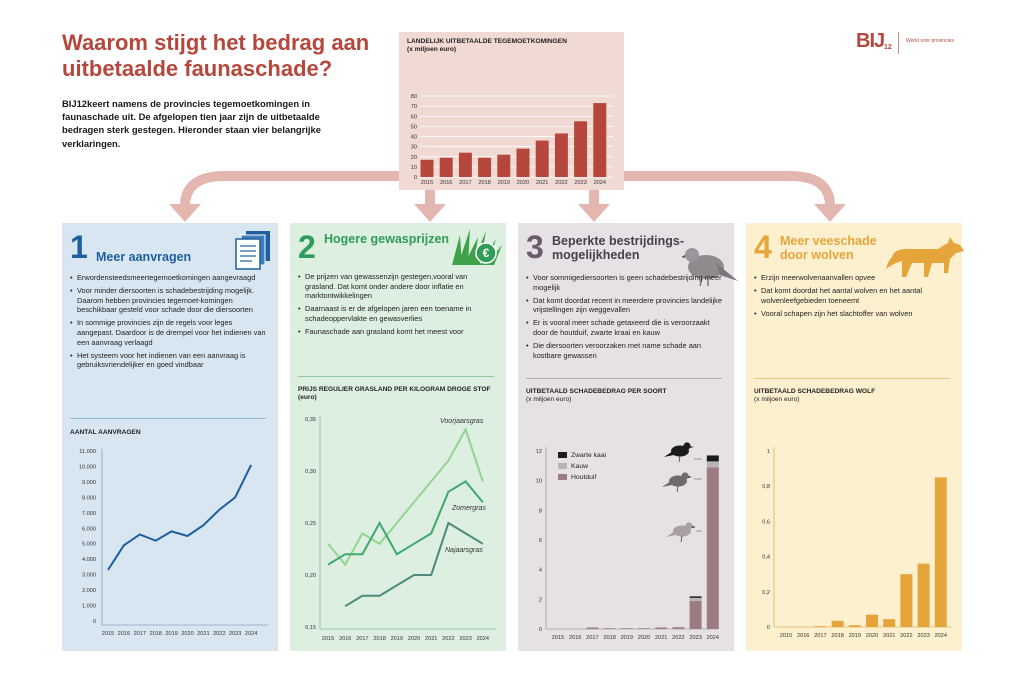 The width and height of the screenshot is (1024, 683). Describe the element at coordinates (540, 511) in the screenshot. I see `y-tick-label: 8` at that location.